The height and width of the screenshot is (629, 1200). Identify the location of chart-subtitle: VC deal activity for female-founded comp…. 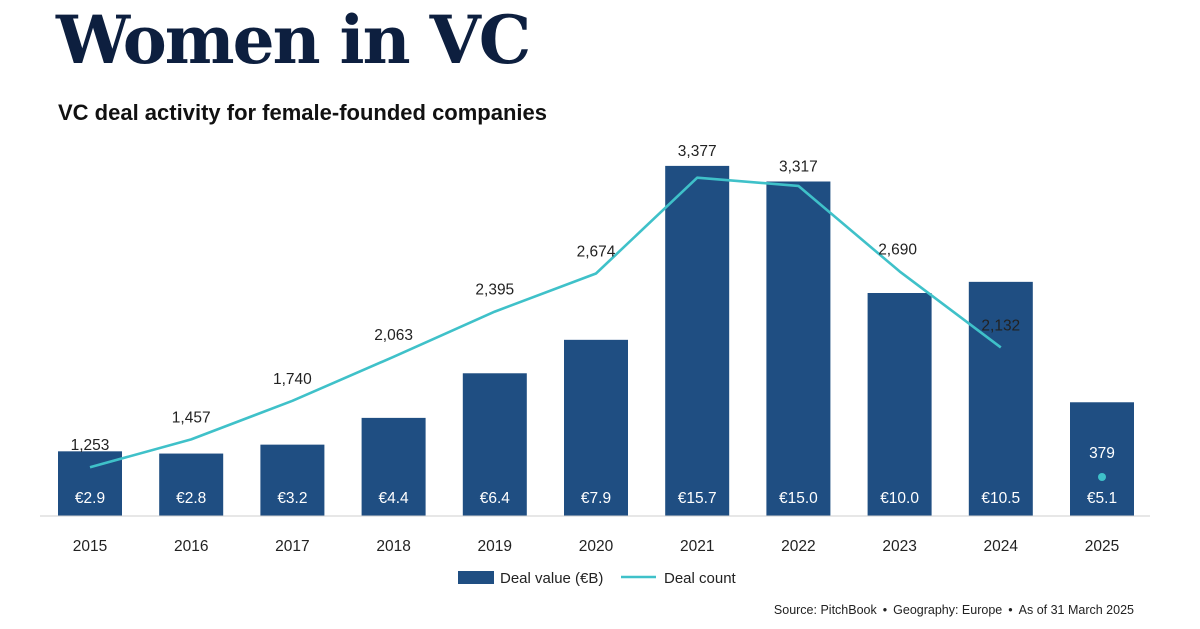
(303, 112).